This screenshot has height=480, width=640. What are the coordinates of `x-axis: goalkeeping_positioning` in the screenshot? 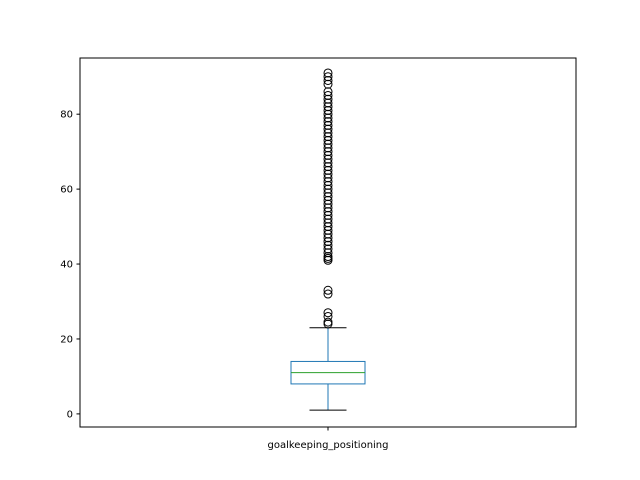 It's located at (328, 439).